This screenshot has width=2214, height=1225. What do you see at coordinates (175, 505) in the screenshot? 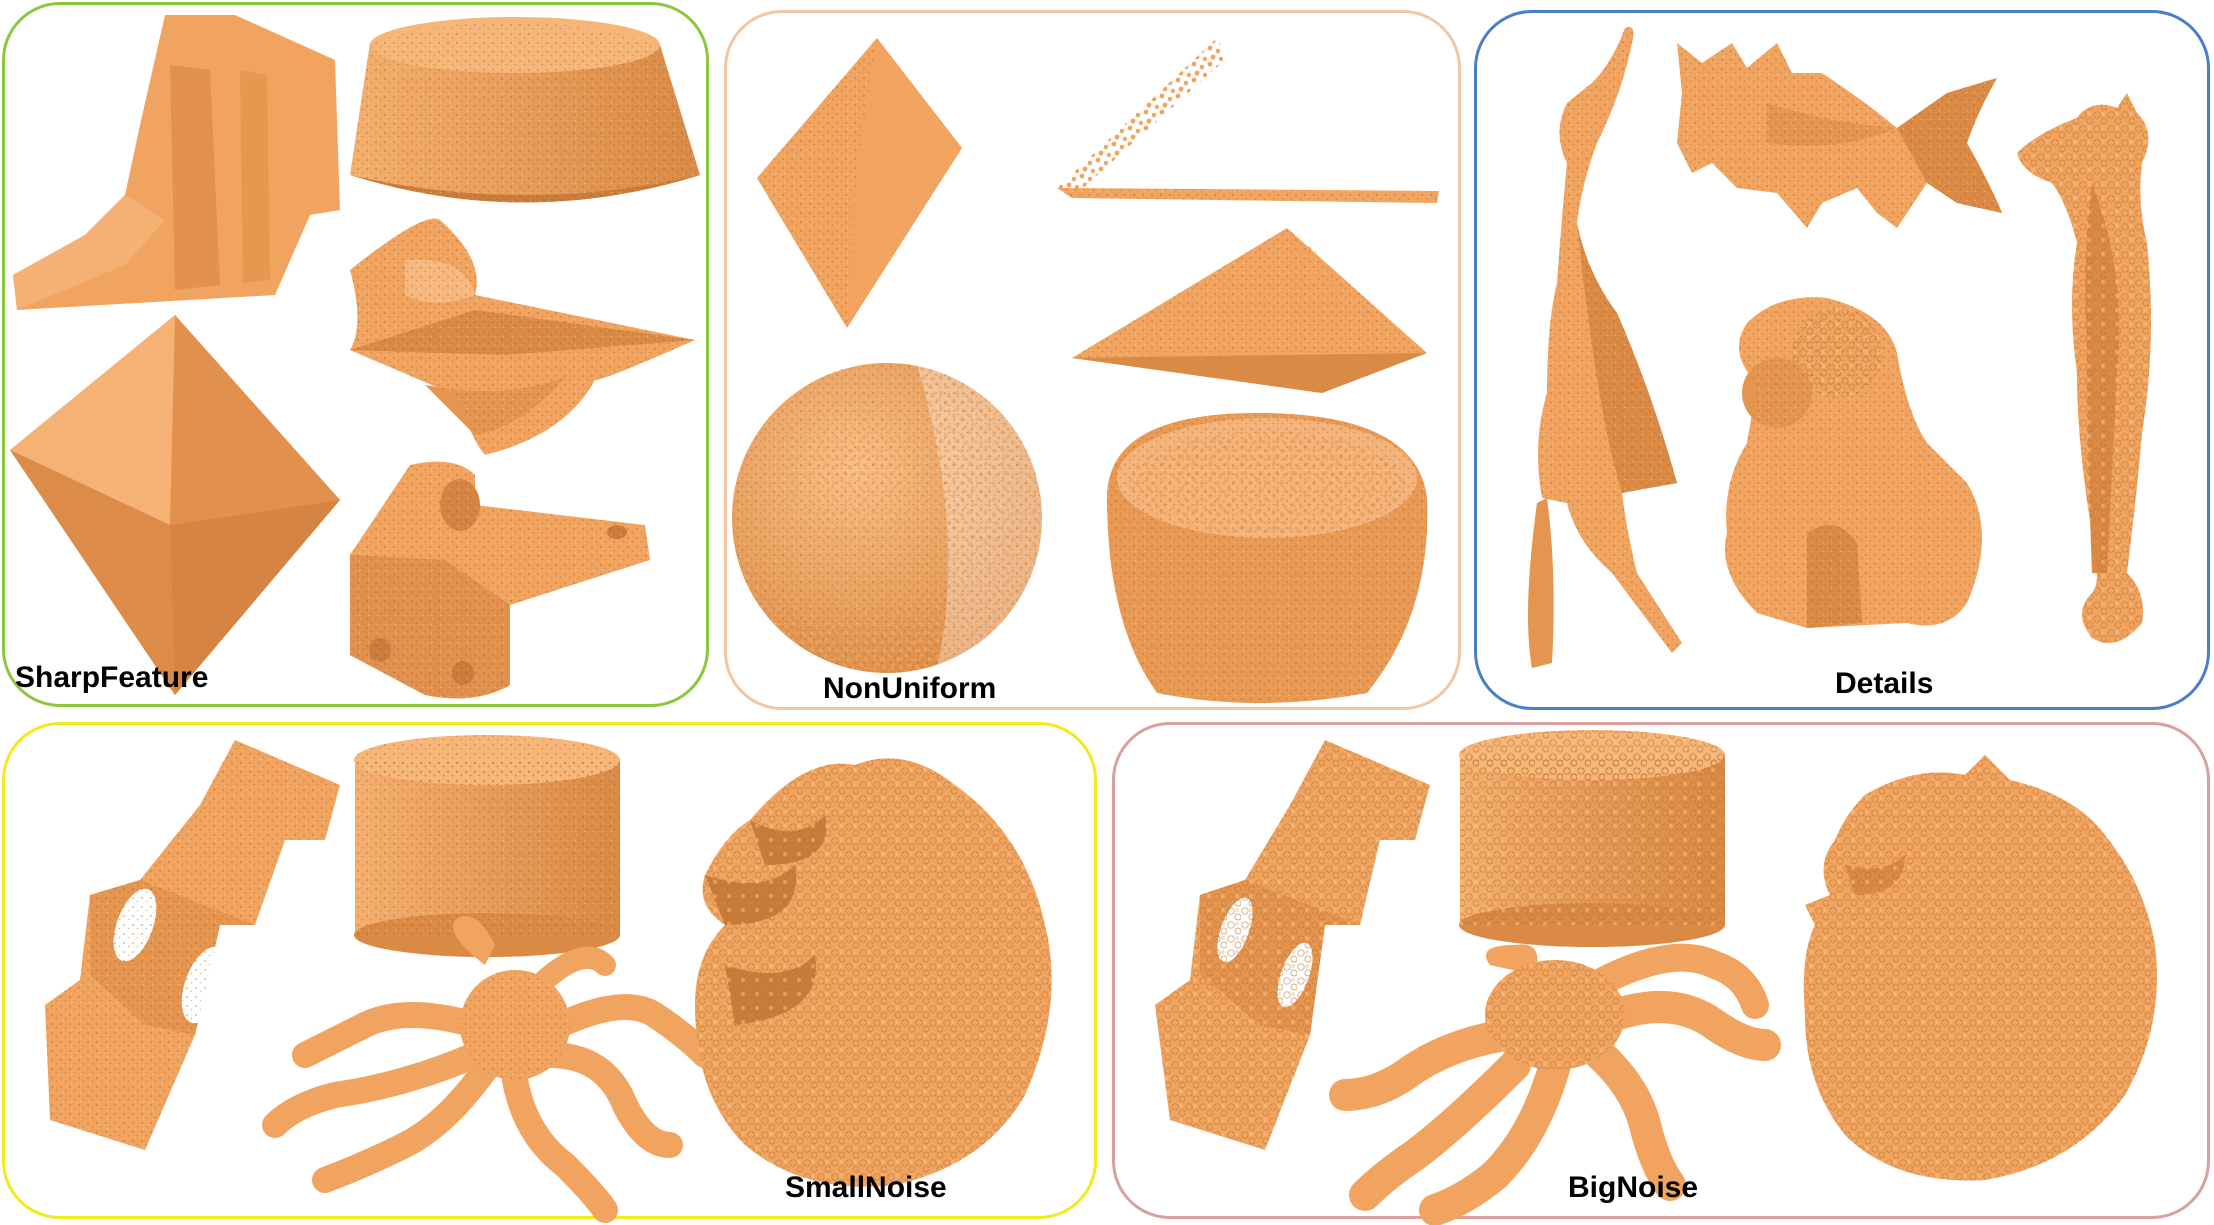
I see `octahedron-model` at bounding box center [175, 505].